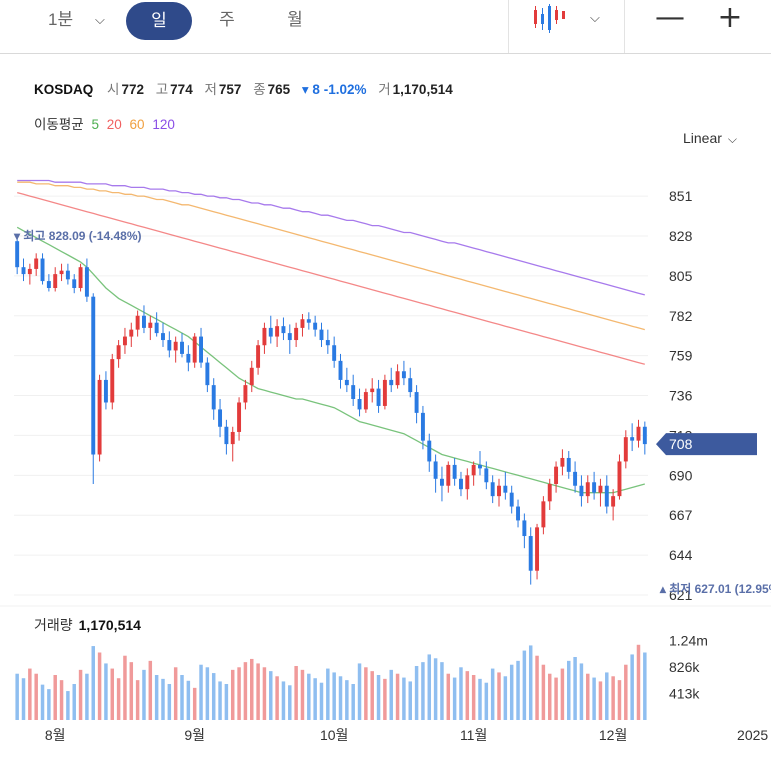  I want to click on ma-legend-title: 이동평균, so click(59, 124).